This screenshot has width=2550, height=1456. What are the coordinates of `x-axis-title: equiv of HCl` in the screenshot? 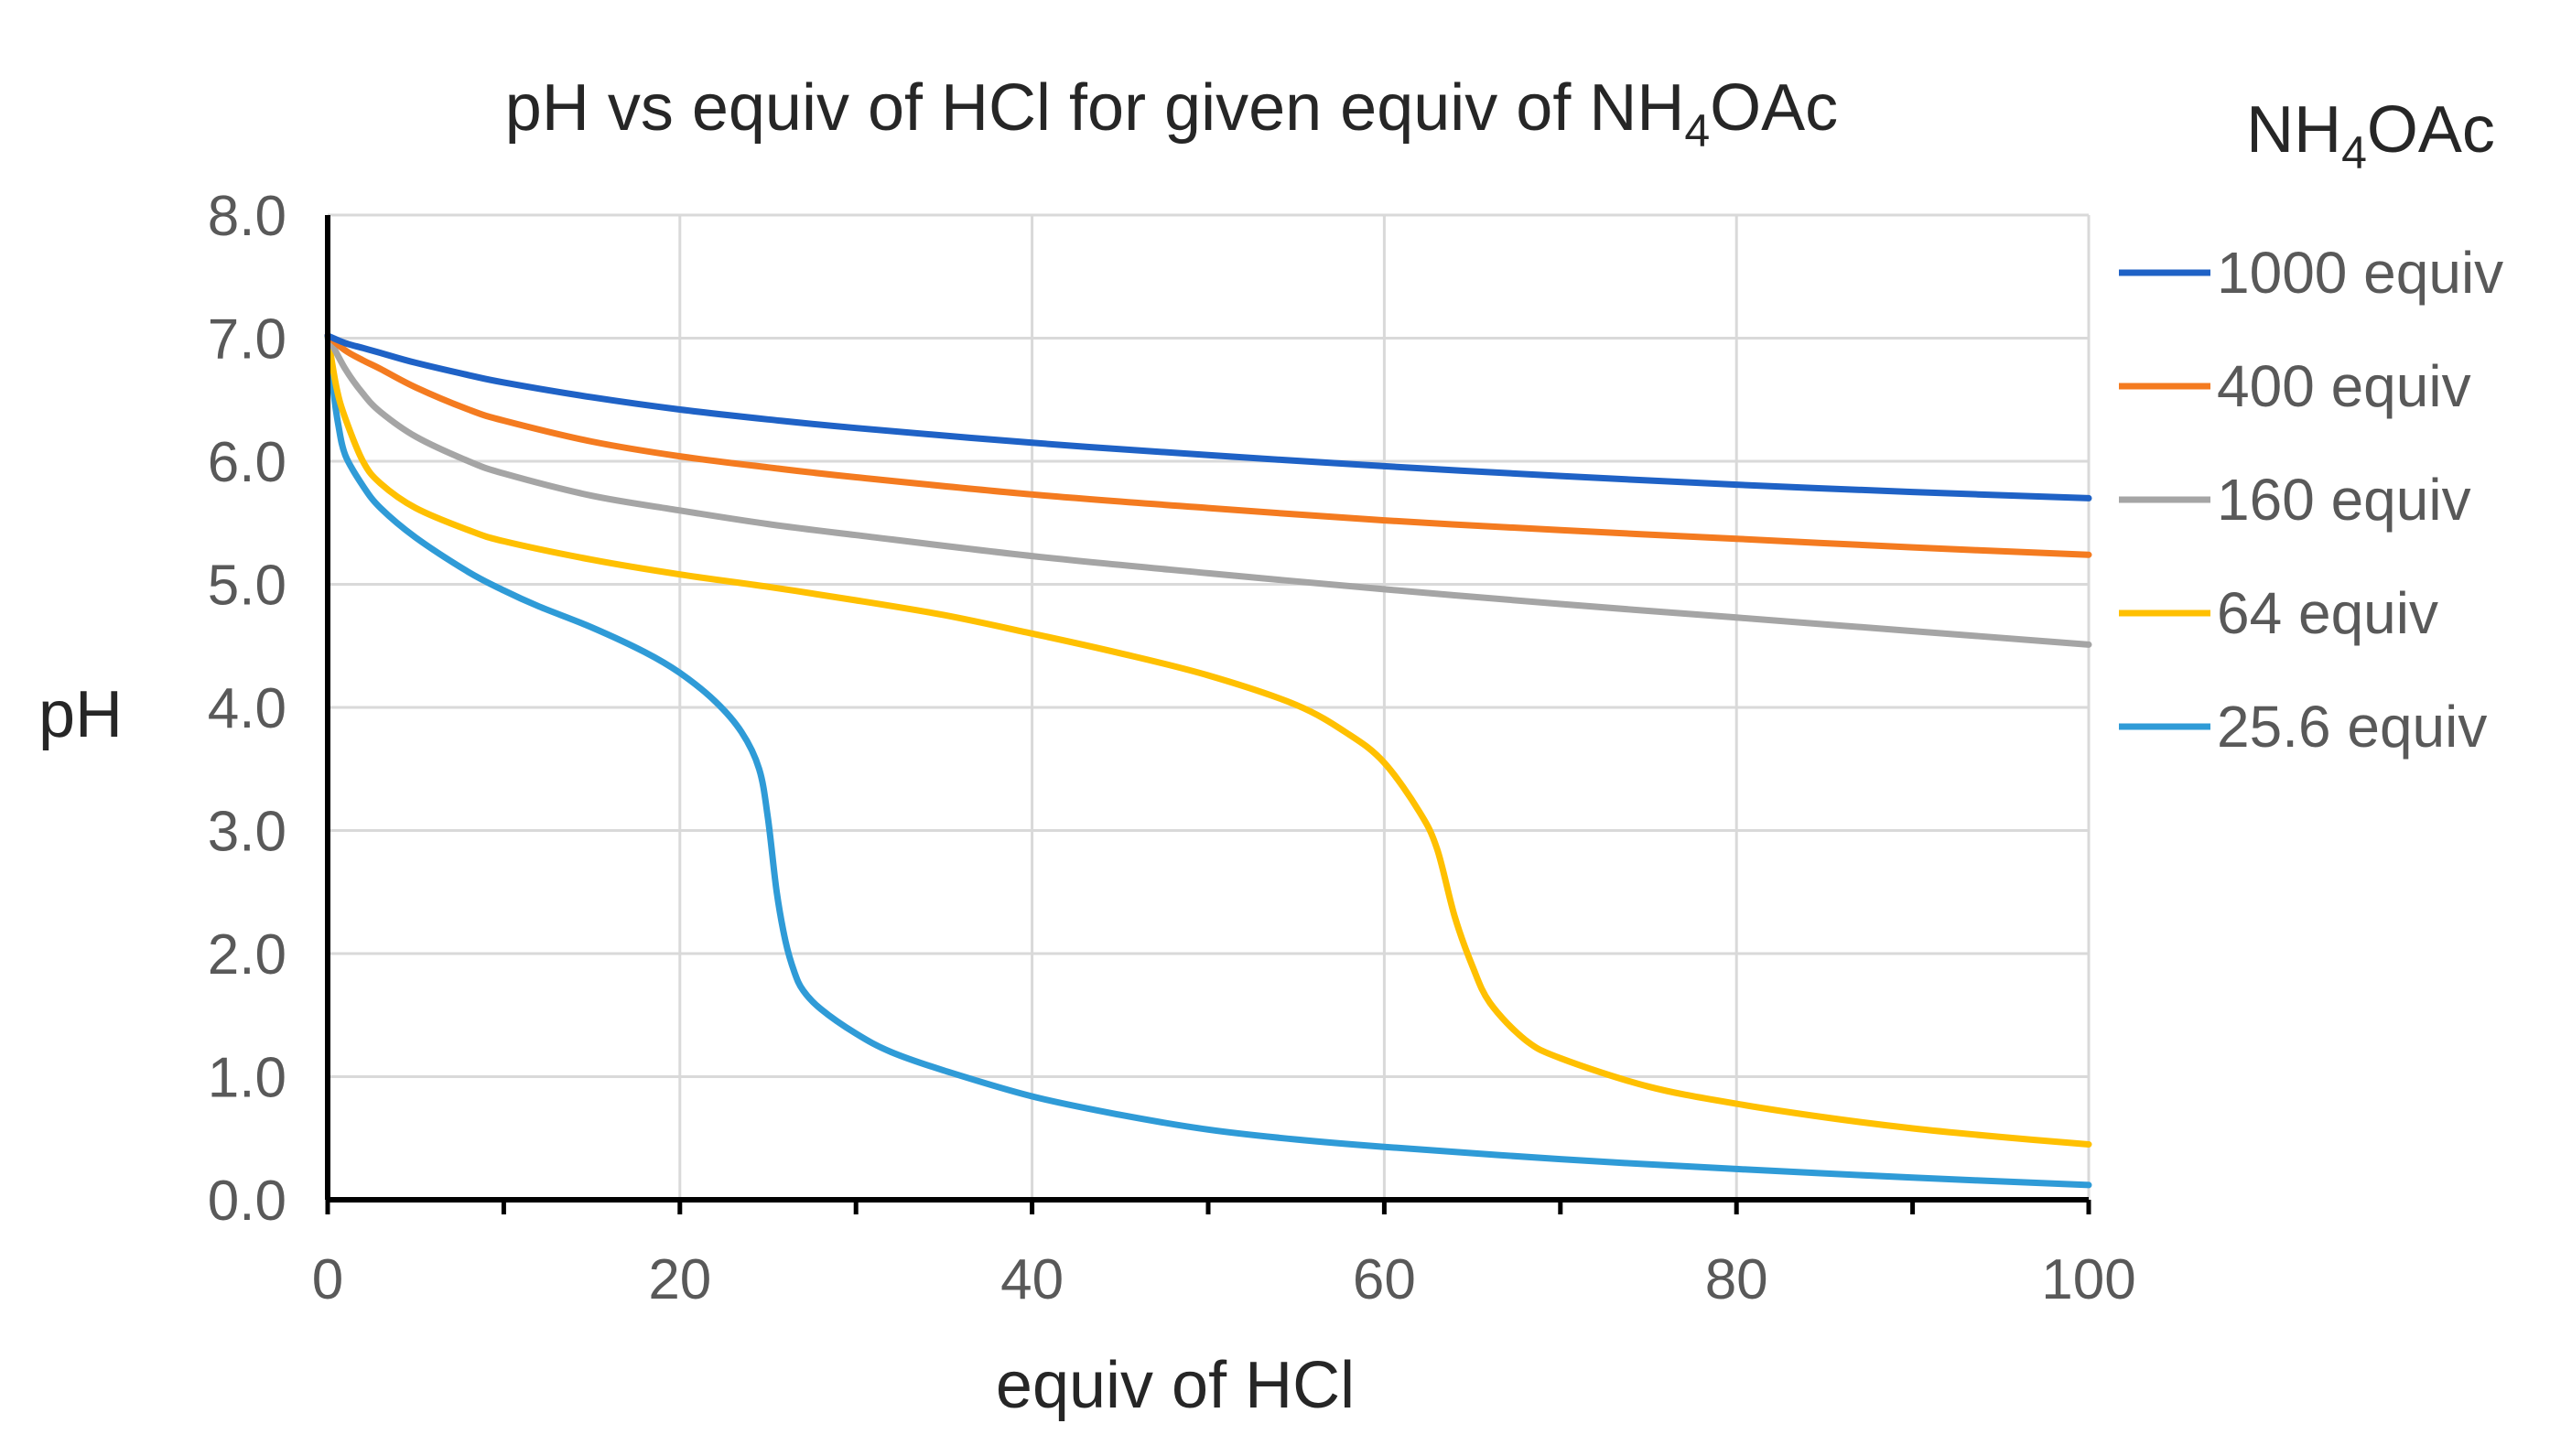 It's located at (1175, 1385).